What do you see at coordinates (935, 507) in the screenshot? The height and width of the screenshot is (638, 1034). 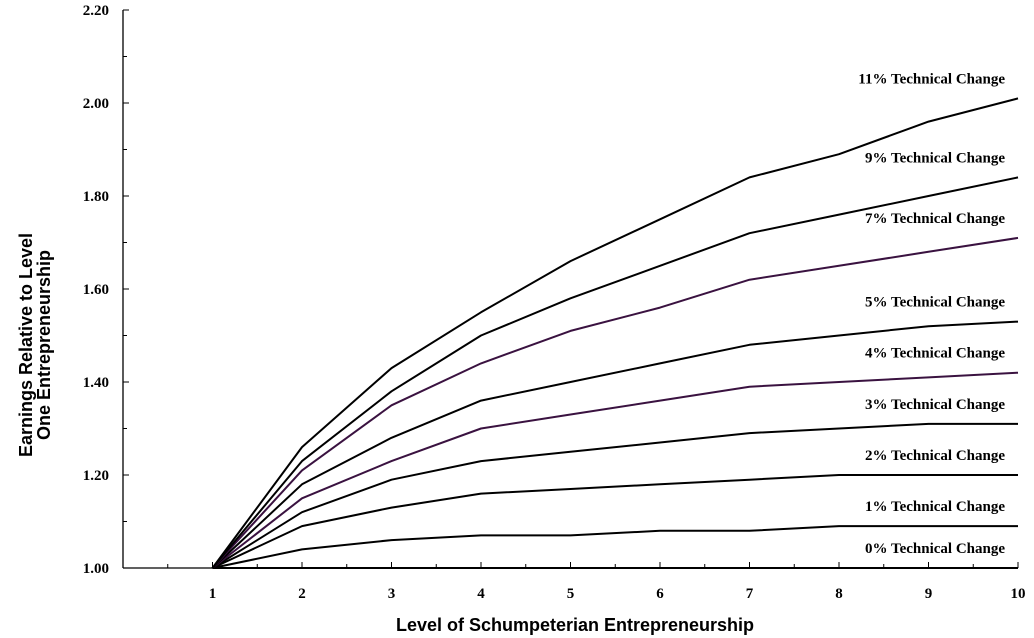 I see `series-label: 1% Technical Change` at bounding box center [935, 507].